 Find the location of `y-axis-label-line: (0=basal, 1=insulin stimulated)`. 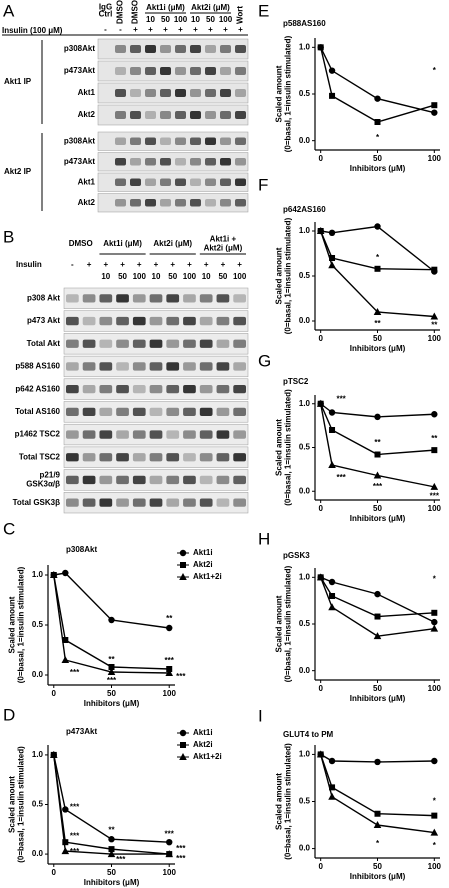

y-axis-label-line: (0=basal, 1=insulin stimulated) is located at coordinates (21, 624).